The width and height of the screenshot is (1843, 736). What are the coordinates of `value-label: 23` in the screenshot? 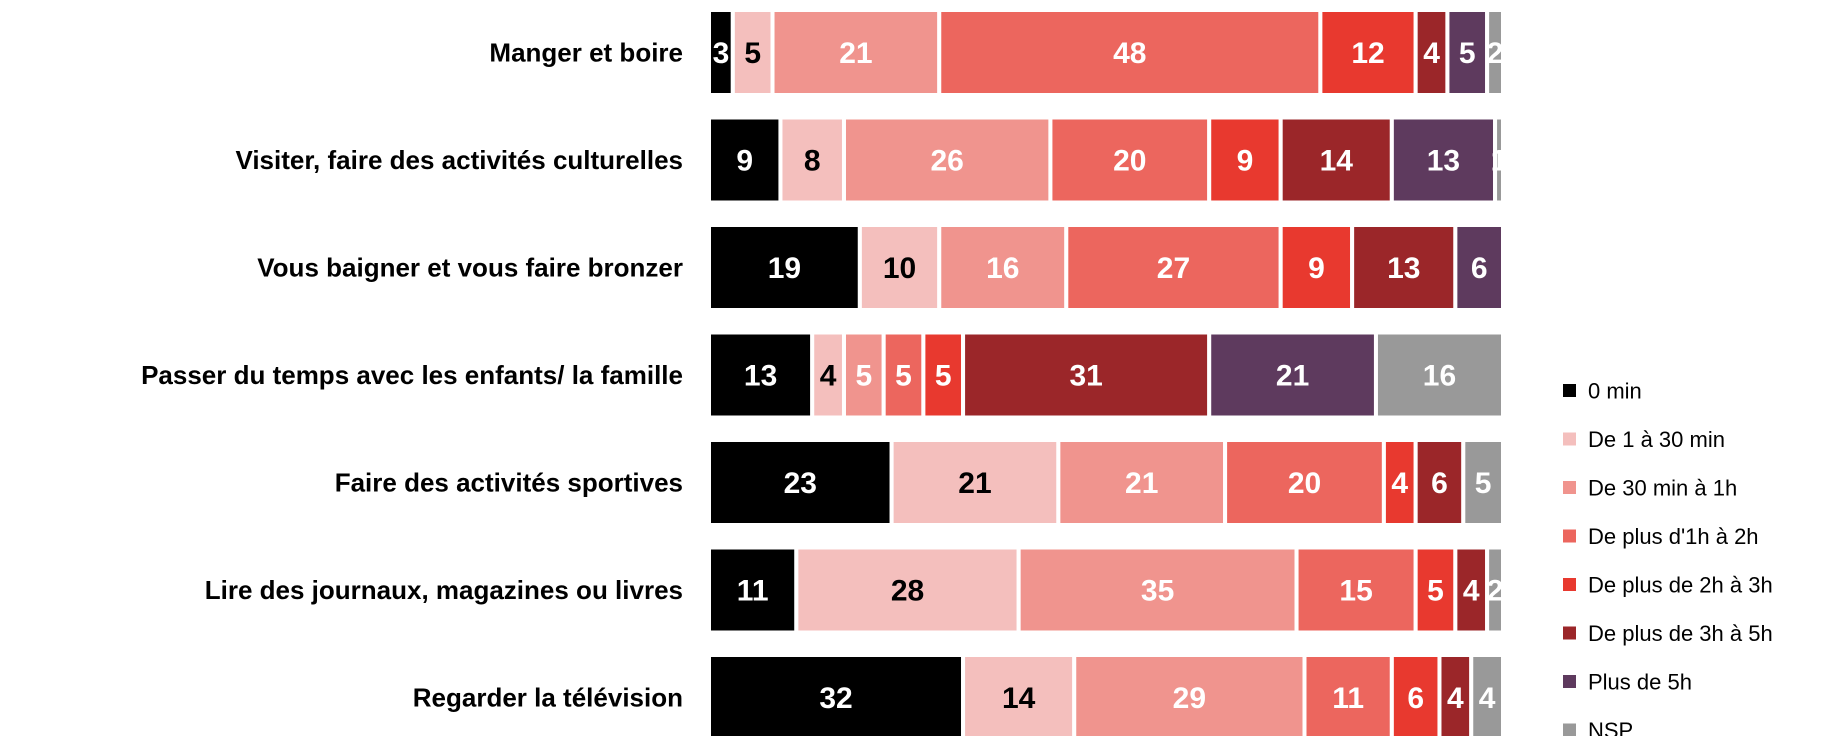 It's located at (800, 483).